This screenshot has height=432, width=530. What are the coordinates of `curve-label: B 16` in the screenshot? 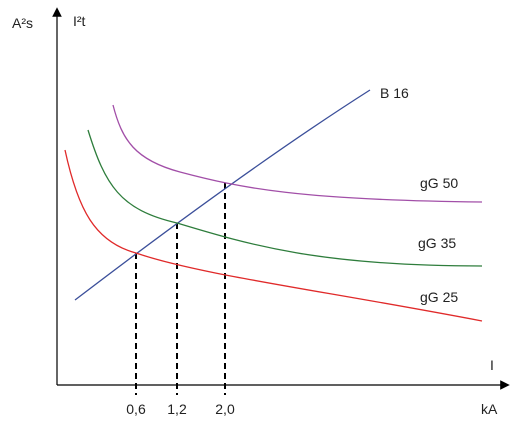 It's located at (394, 93).